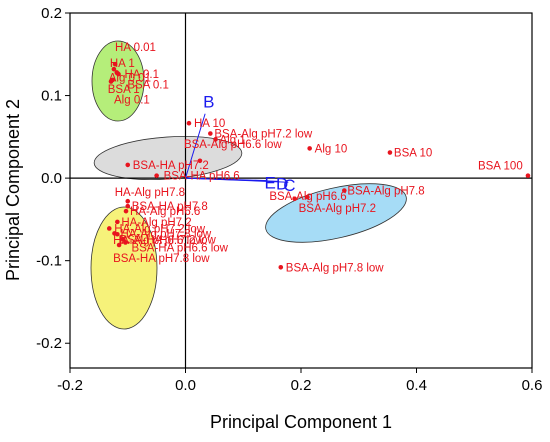 This screenshot has width=550, height=442. I want to click on y-axis-label: Principal Component 2, so click(13, 190).